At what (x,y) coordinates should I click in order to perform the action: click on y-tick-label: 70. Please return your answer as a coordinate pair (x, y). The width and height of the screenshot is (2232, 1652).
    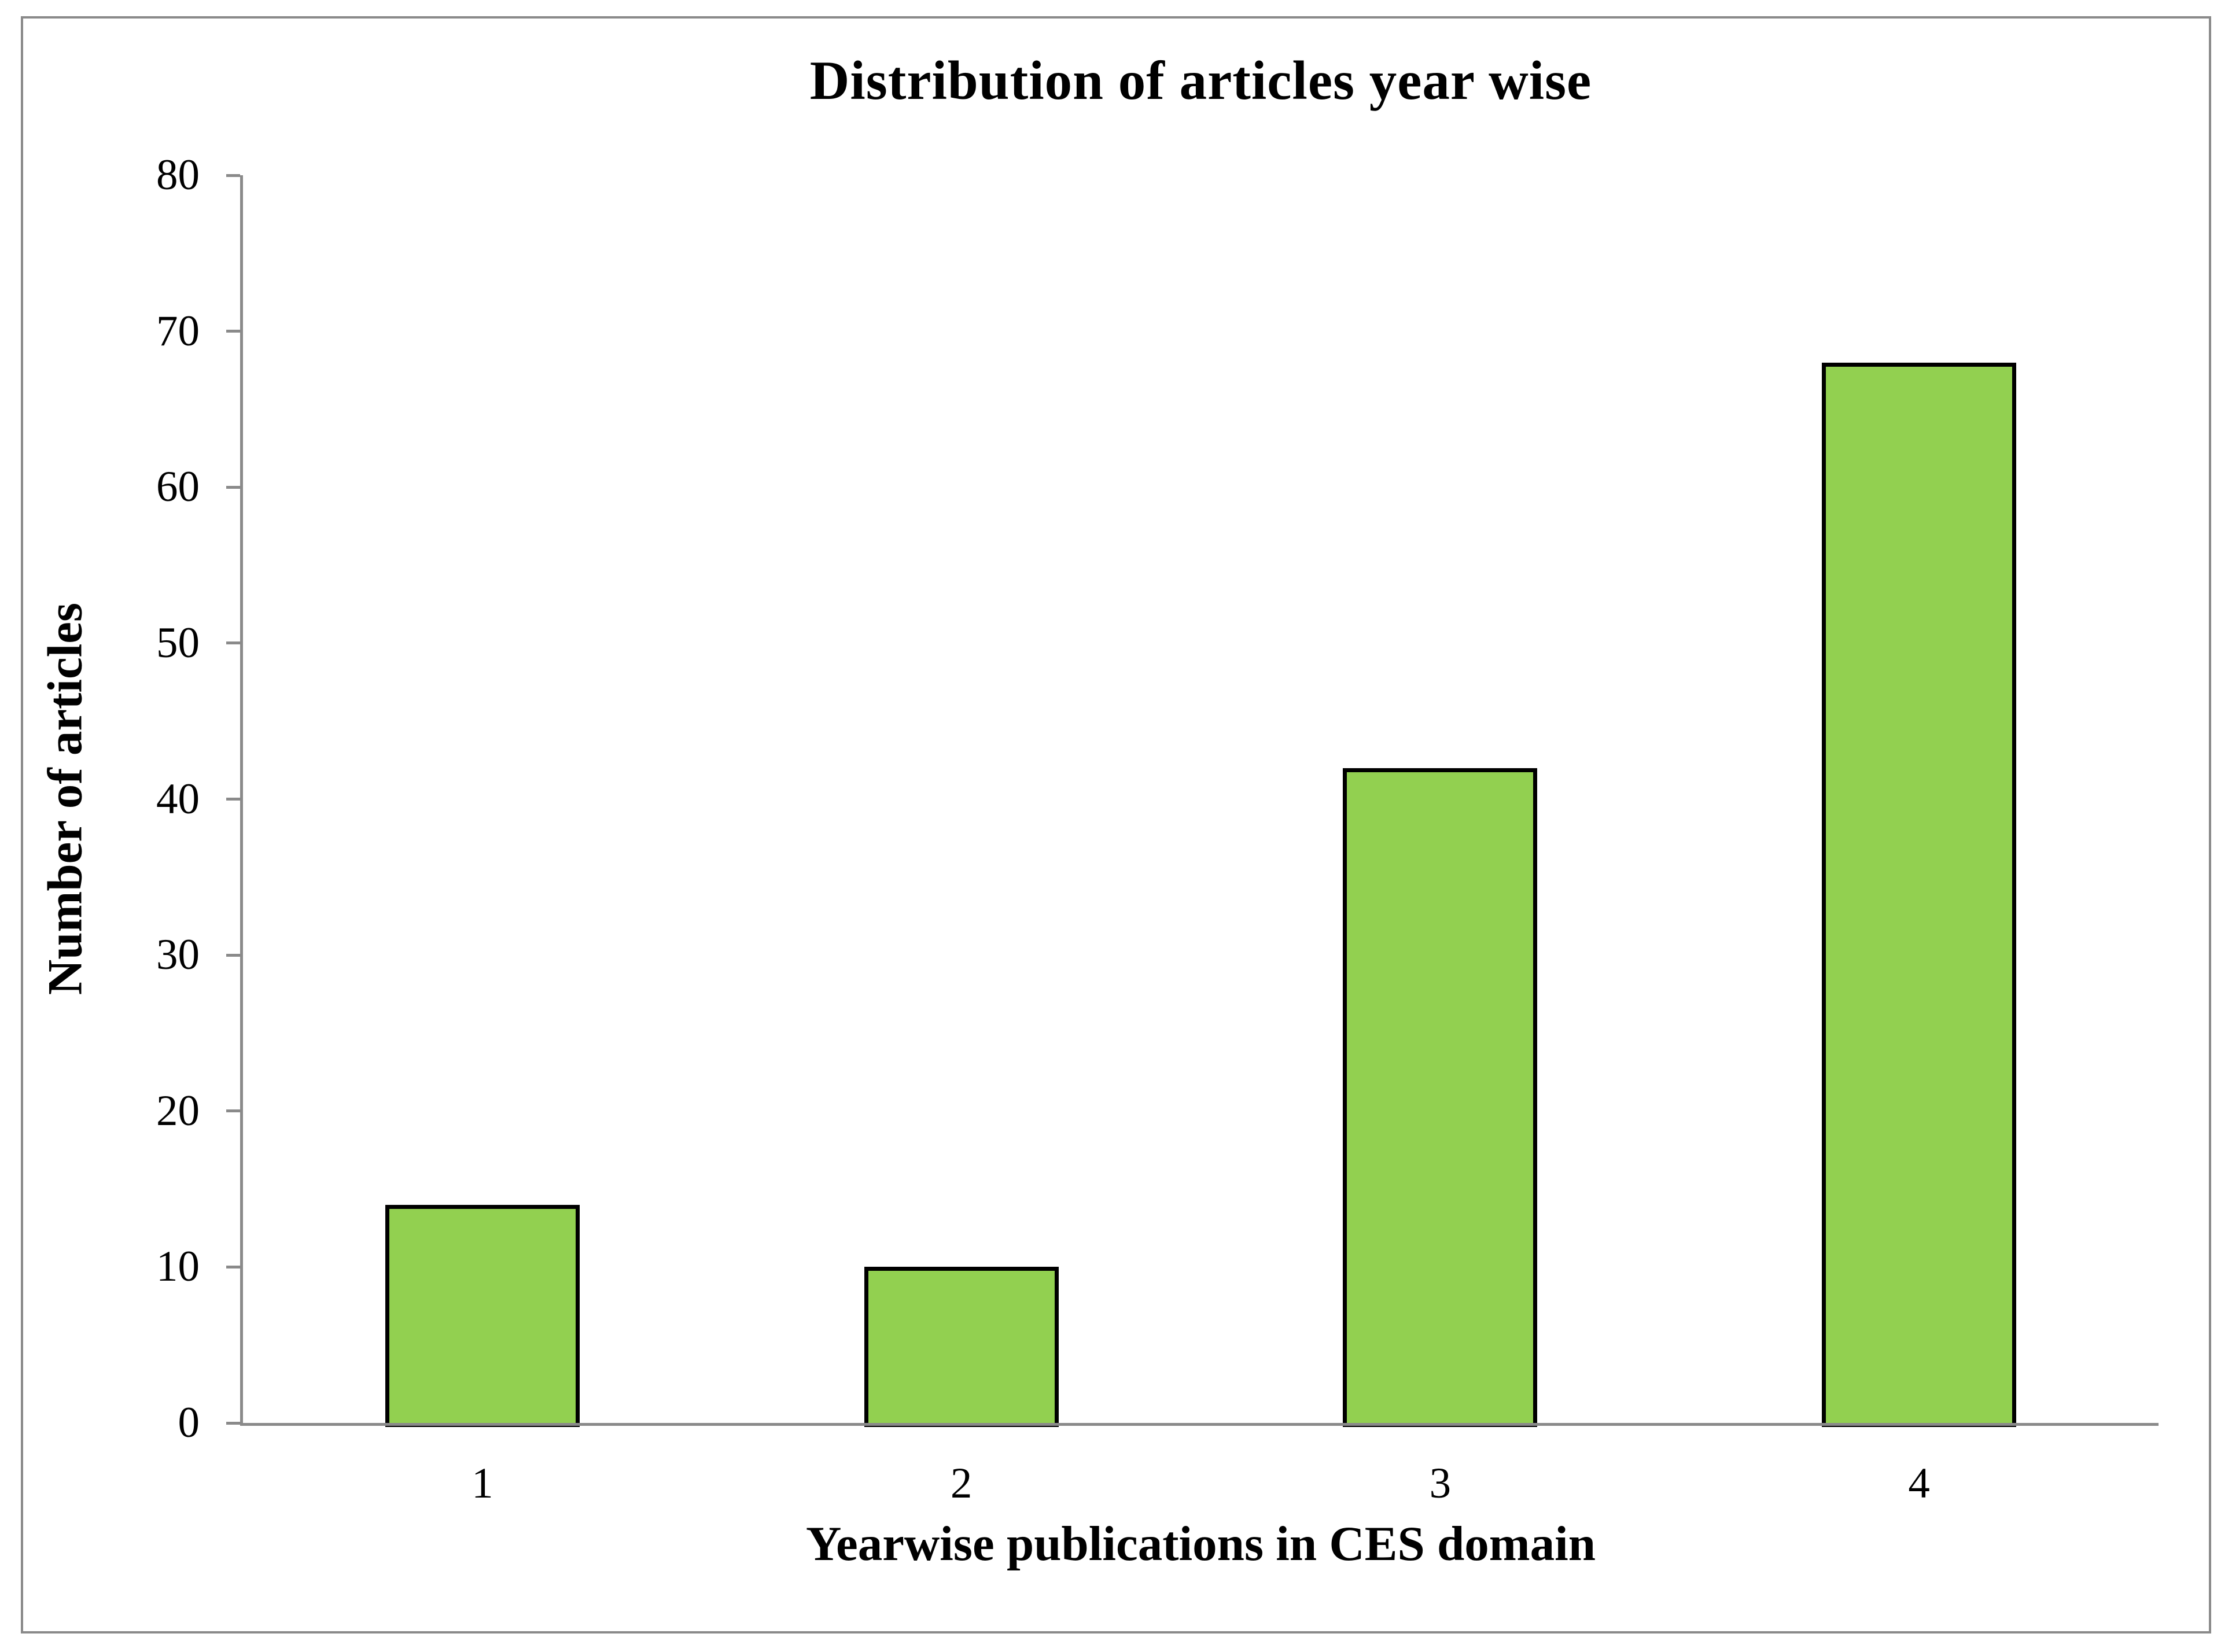
    Looking at the image, I should click on (178, 331).